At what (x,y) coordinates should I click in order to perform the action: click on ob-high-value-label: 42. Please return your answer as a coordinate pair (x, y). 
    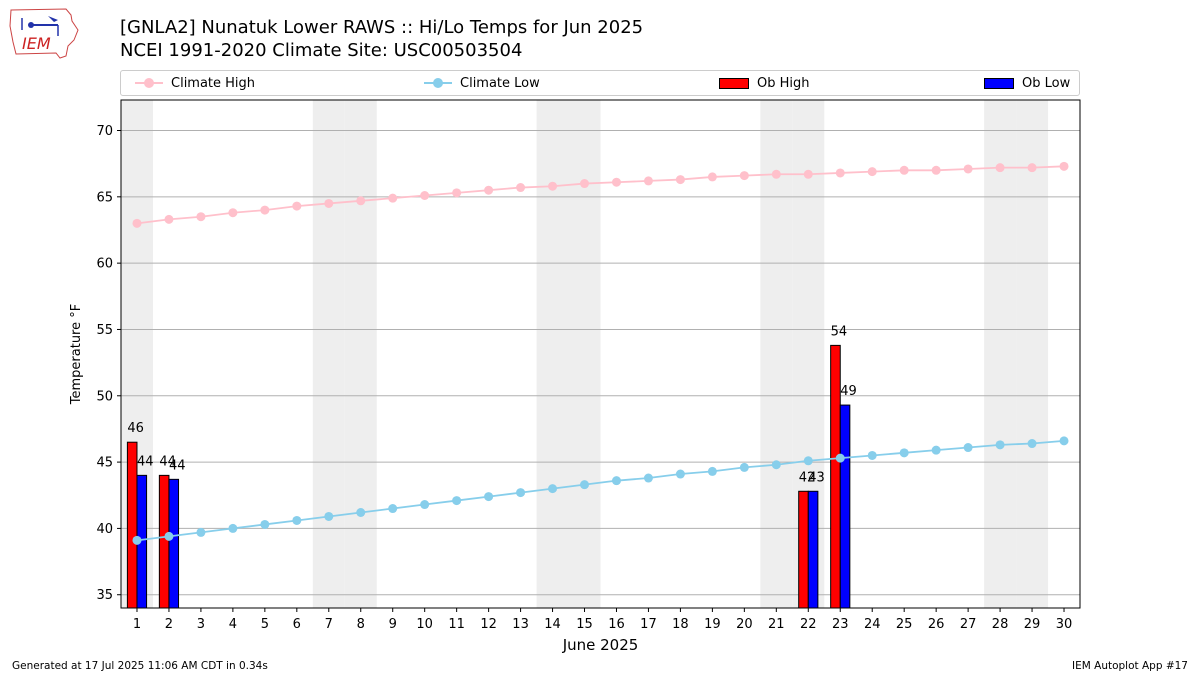
    Looking at the image, I should click on (807, 477).